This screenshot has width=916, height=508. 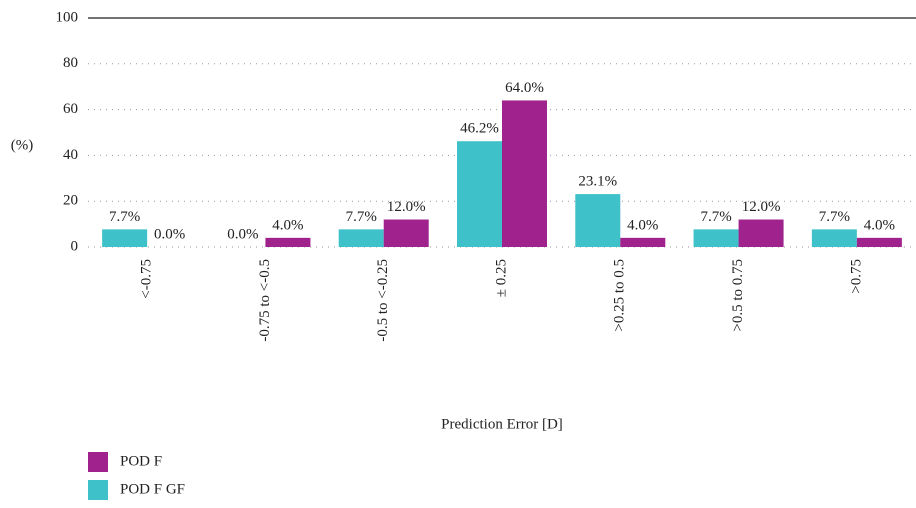 What do you see at coordinates (501, 278) in the screenshot?
I see `x-tick-label: ± 0.25` at bounding box center [501, 278].